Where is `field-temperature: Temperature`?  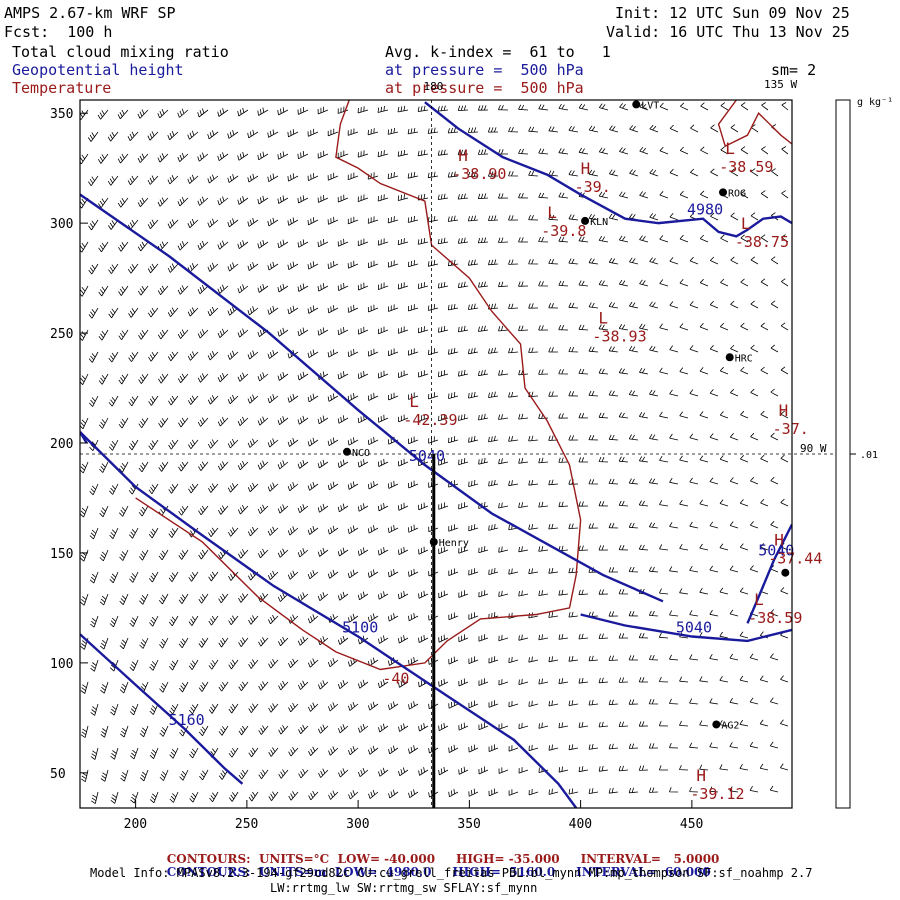
field-temperature: Temperature is located at coordinates (62, 88).